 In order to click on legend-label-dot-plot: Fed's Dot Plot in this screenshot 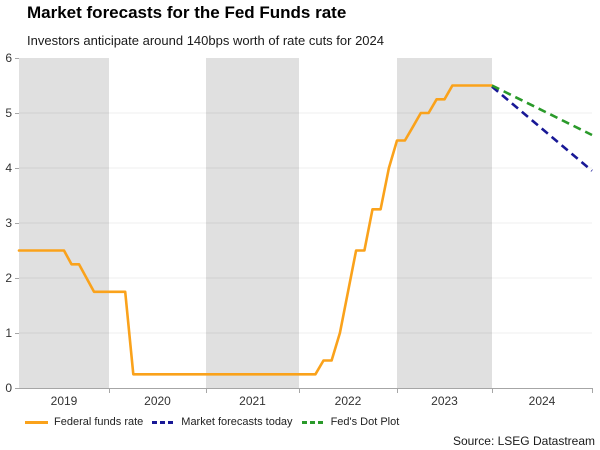, I will do `click(365, 422)`.